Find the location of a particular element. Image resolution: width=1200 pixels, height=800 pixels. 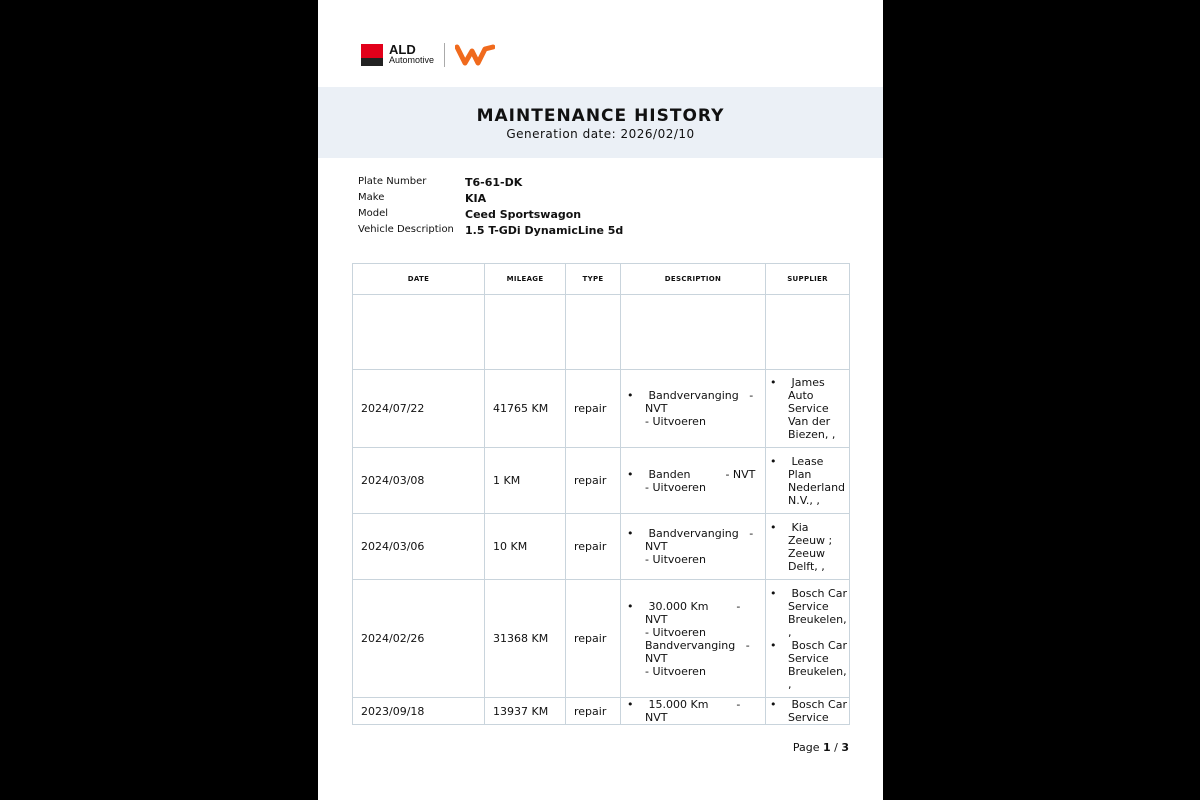

page-prefix: Page is located at coordinates (807, 747).